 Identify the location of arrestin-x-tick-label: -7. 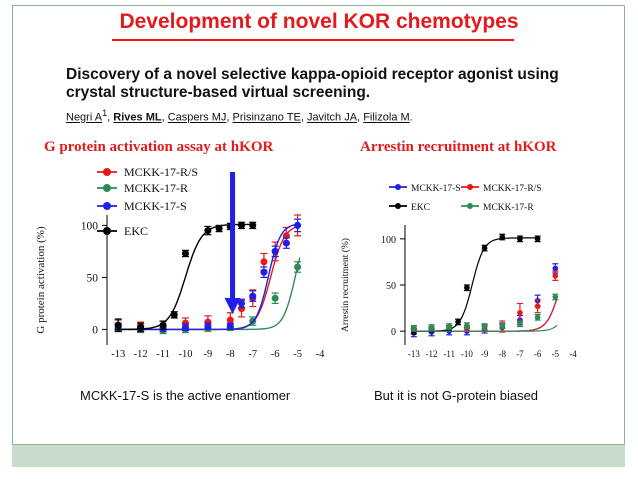
(520, 354).